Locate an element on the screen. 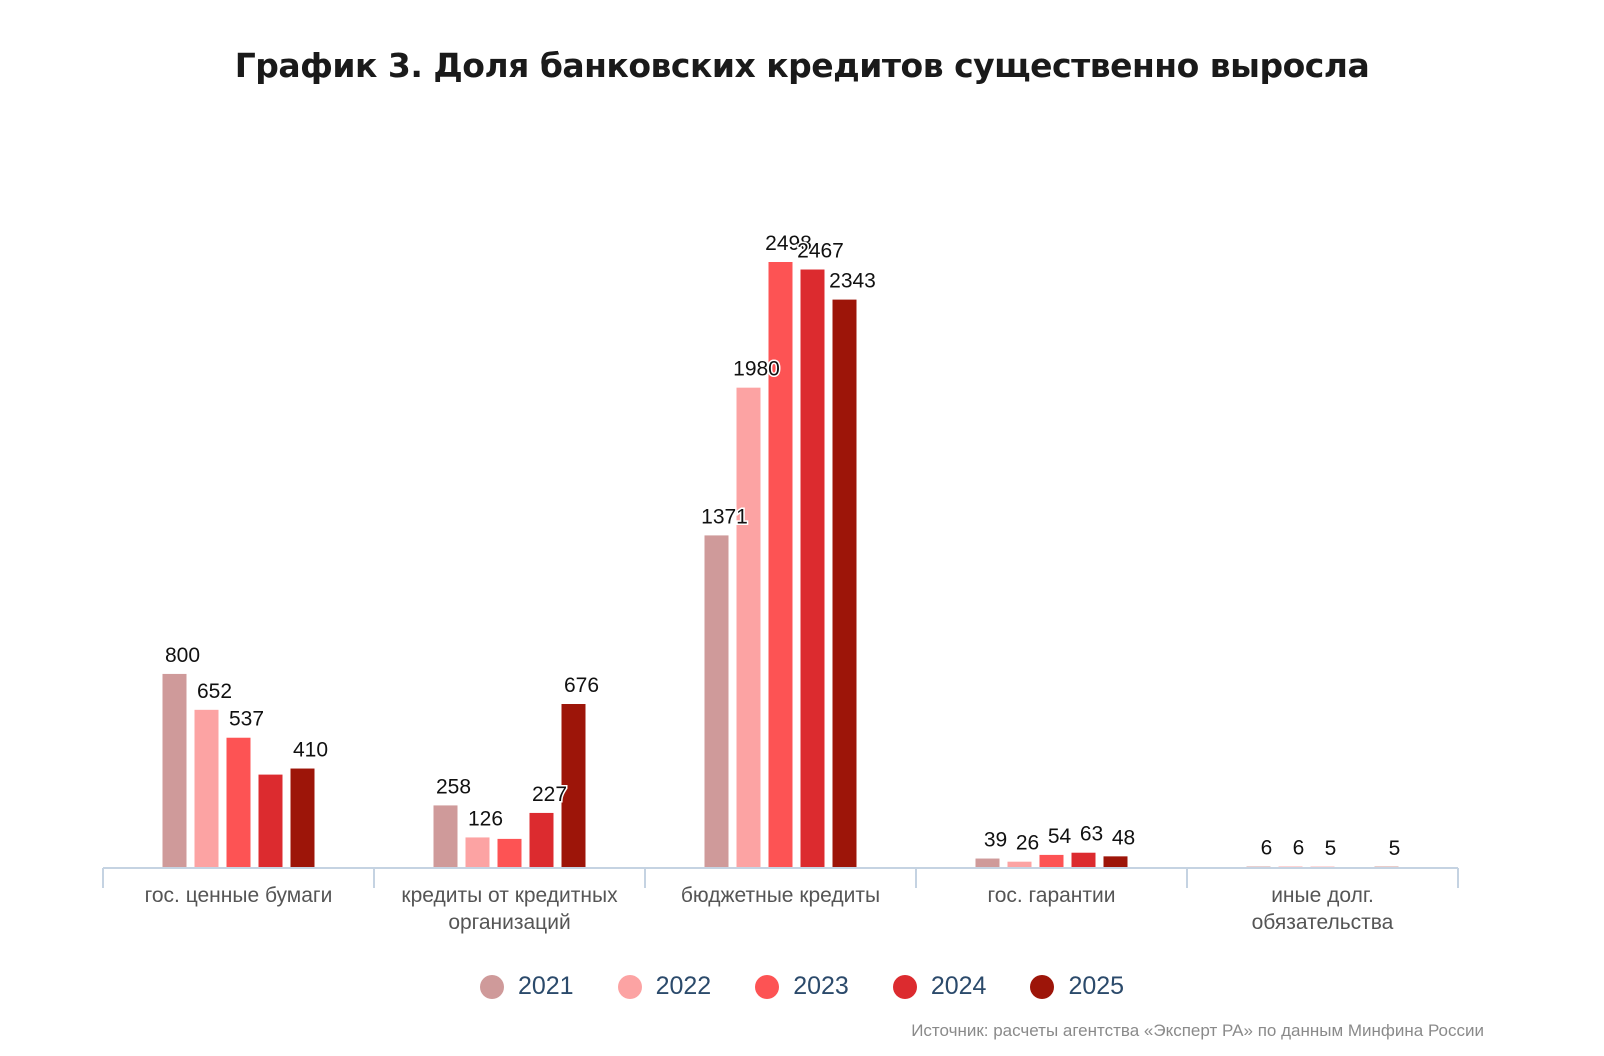  data-label: 258 is located at coordinates (453, 786).